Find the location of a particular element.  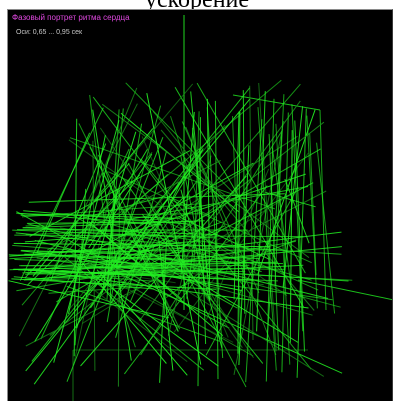

axis-range-label: Оси: 0,65 ... 0,95 сек is located at coordinates (49, 32).